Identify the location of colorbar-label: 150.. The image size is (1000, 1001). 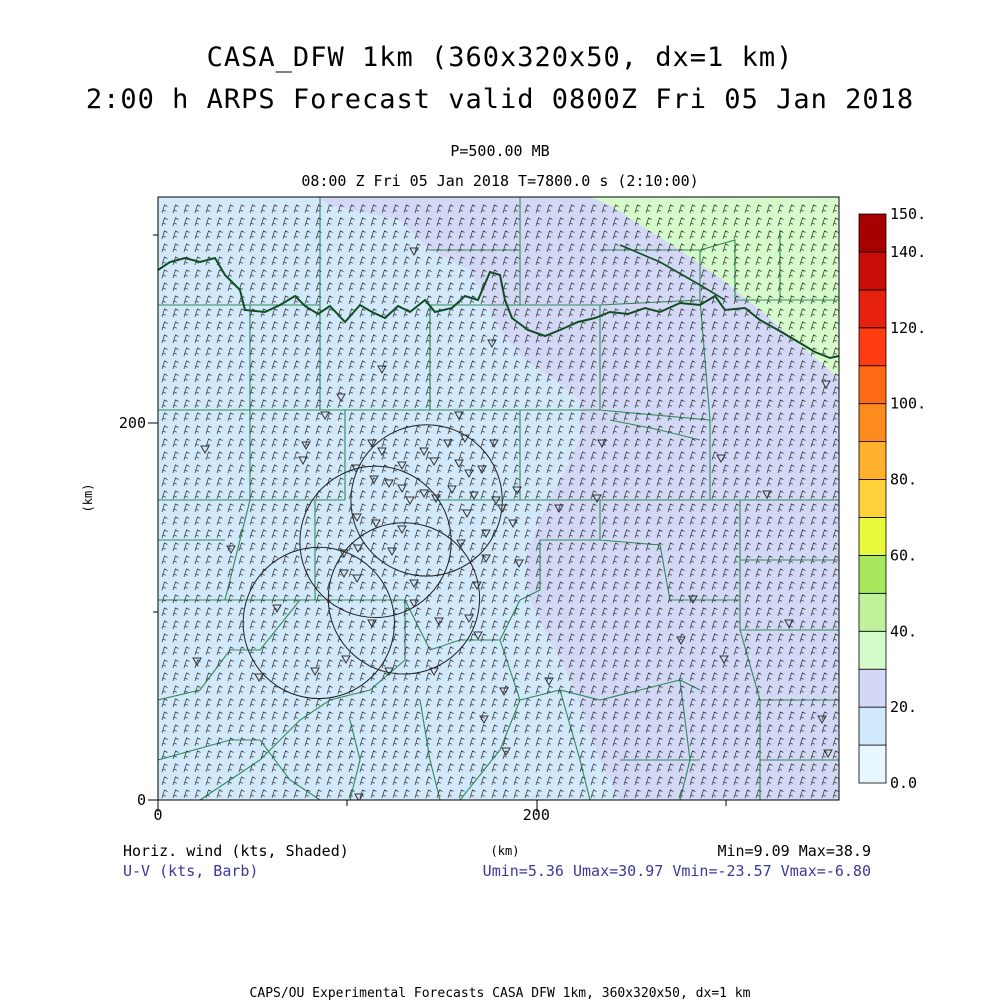
(908, 214).